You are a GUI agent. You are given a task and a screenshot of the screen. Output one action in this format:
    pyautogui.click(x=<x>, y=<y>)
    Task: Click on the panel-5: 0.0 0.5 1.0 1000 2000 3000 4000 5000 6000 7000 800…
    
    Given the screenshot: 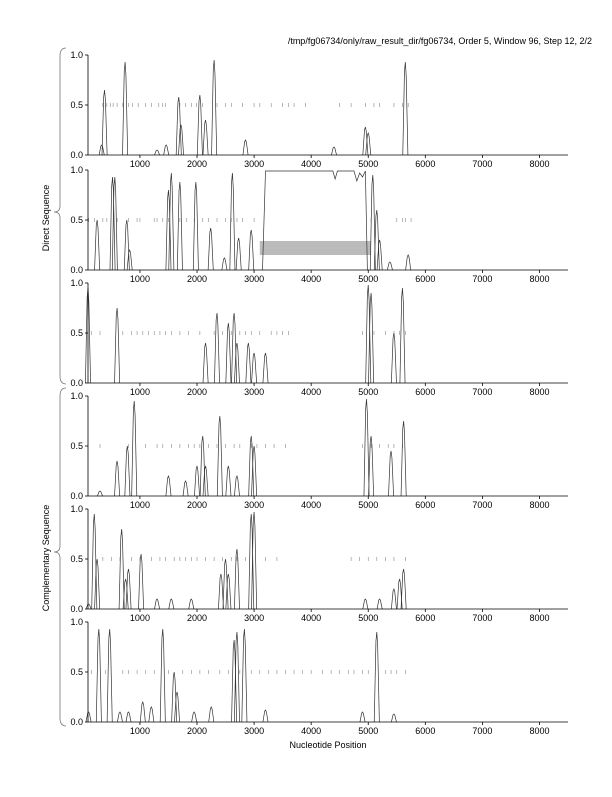 What is the action you would take?
    pyautogui.click(x=319, y=563)
    